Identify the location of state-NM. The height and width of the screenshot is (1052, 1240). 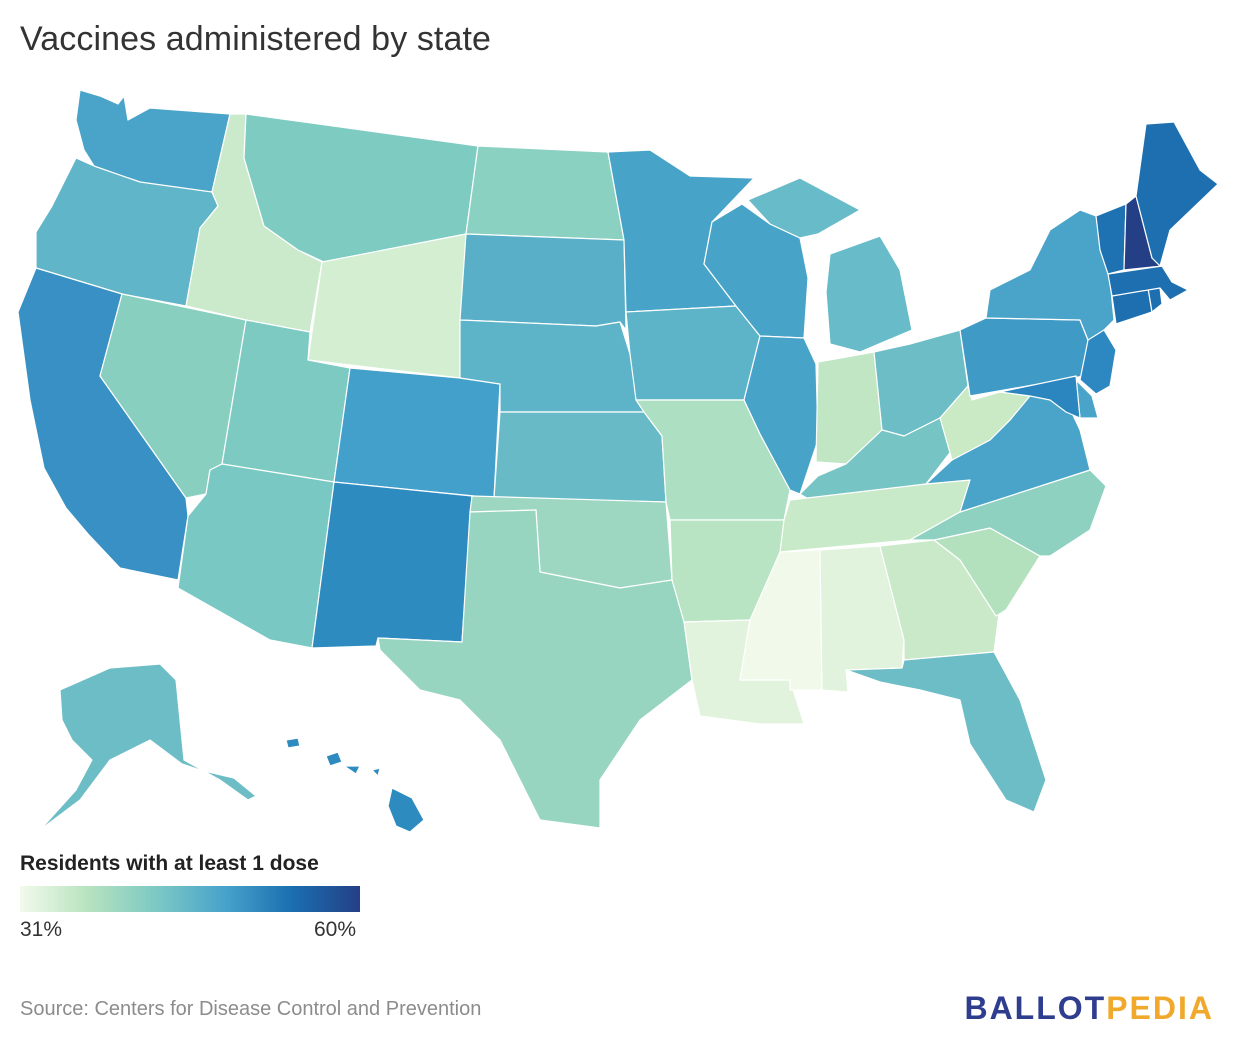
(392, 565).